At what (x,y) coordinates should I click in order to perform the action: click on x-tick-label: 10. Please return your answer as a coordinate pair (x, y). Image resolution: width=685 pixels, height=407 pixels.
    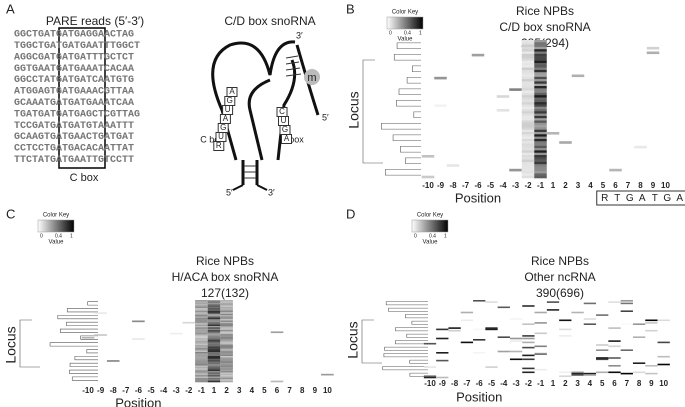
    Looking at the image, I should click on (327, 390).